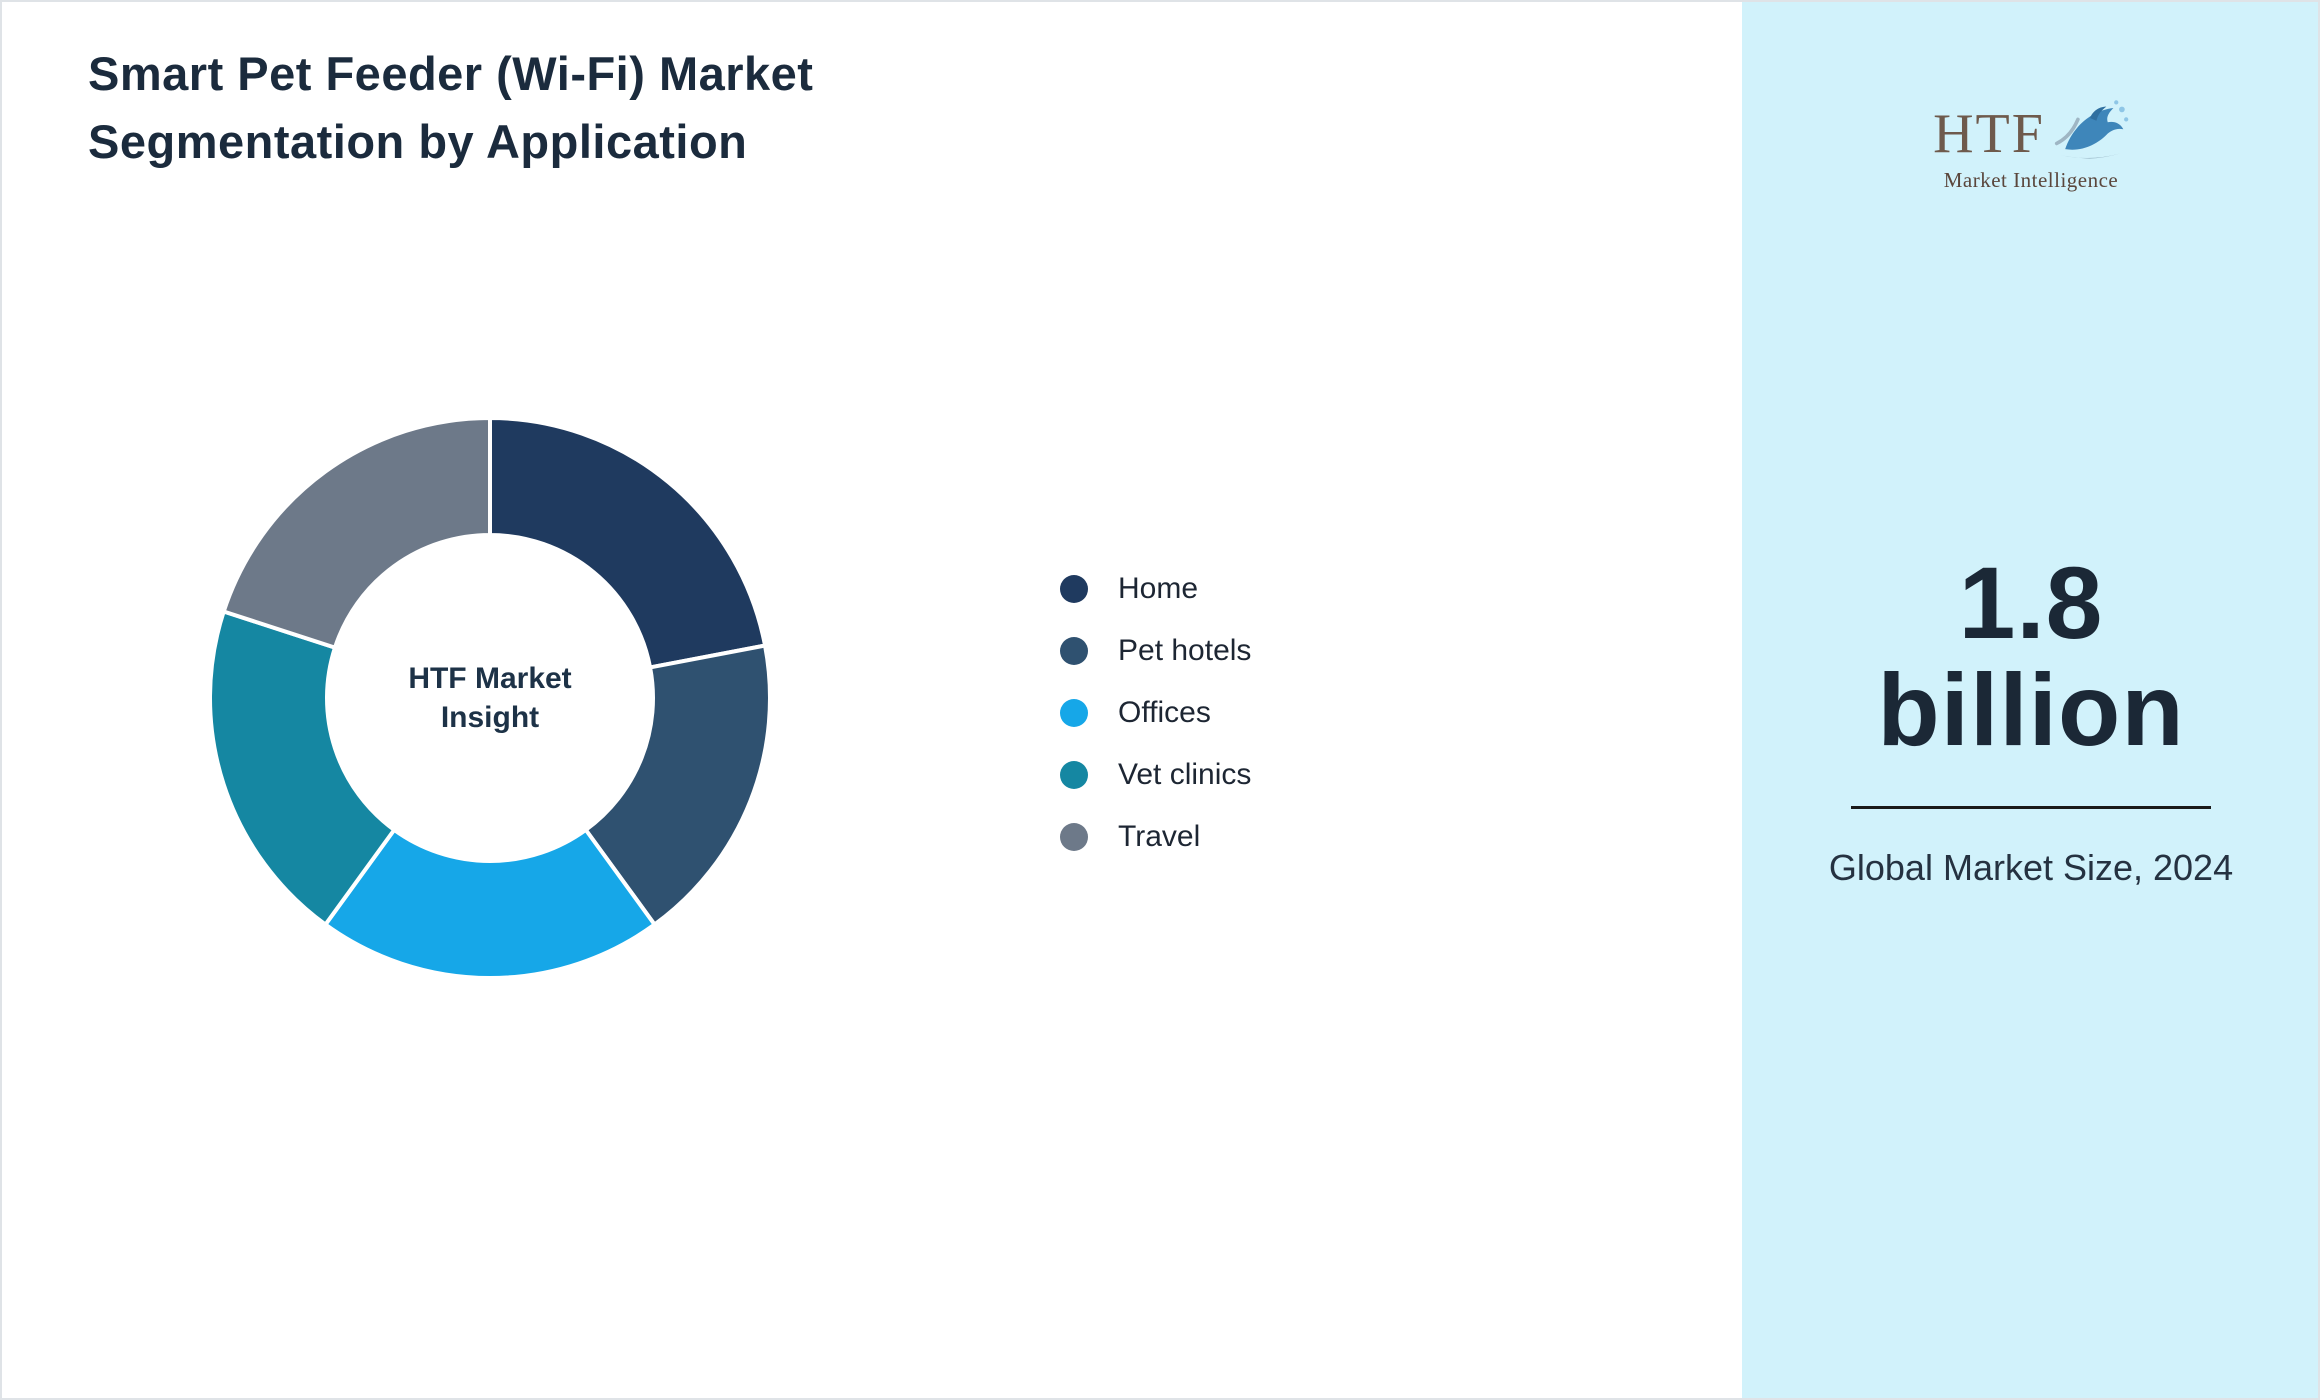  I want to click on page-title-line1: Smart Pet Feeder (Wi-Fi) Market, so click(451, 73).